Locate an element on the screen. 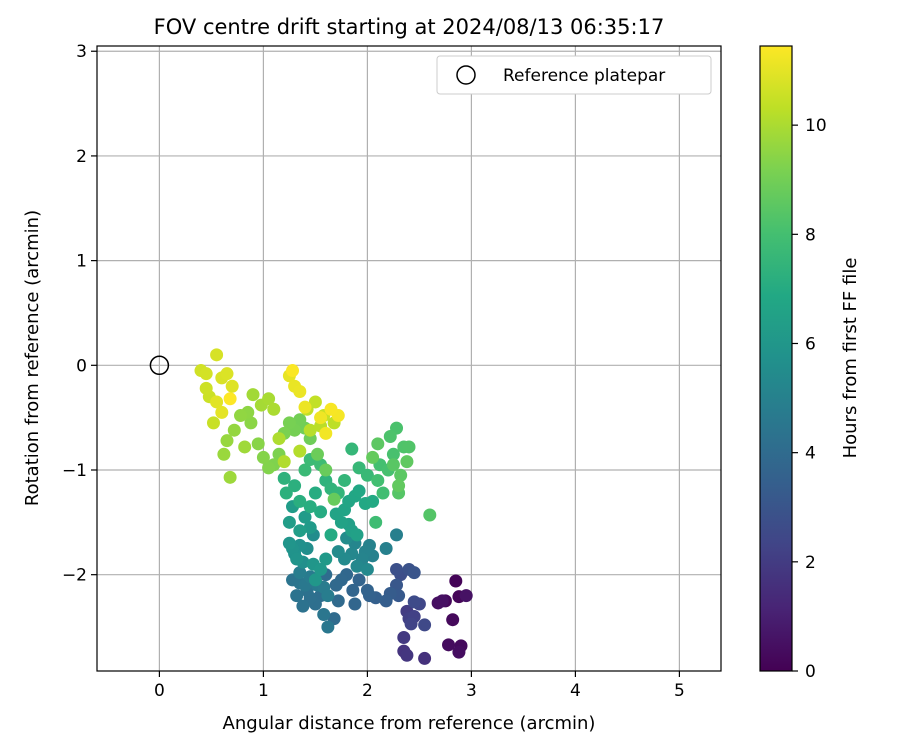 The height and width of the screenshot is (750, 900). legend: Reference platepar is located at coordinates (574, 75).